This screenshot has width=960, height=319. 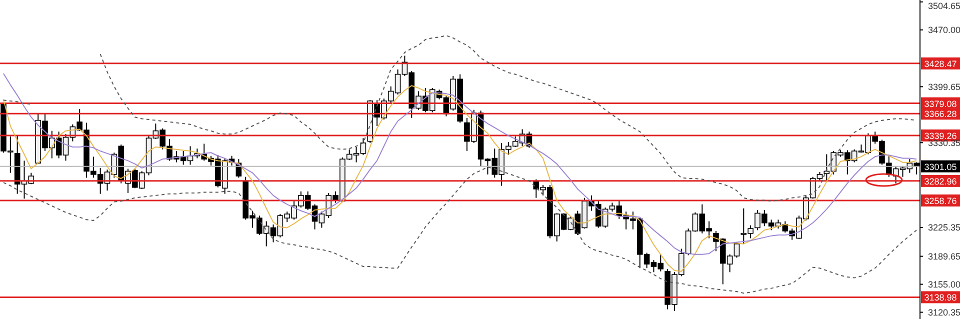 What do you see at coordinates (944, 227) in the screenshot?
I see `y-tick-label: 3225.35` at bounding box center [944, 227].